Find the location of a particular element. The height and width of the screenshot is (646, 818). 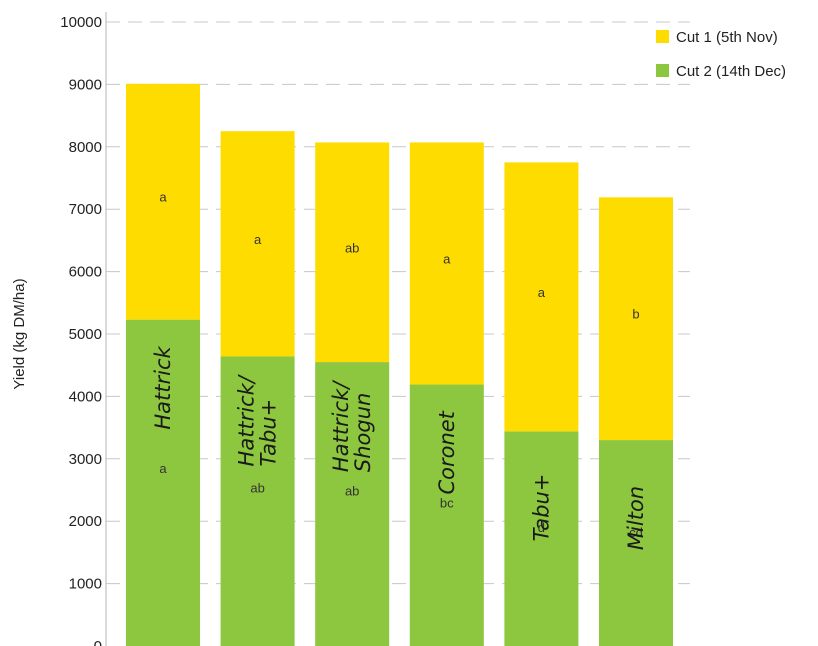

significance-letter-cut1: b is located at coordinates (635, 314).